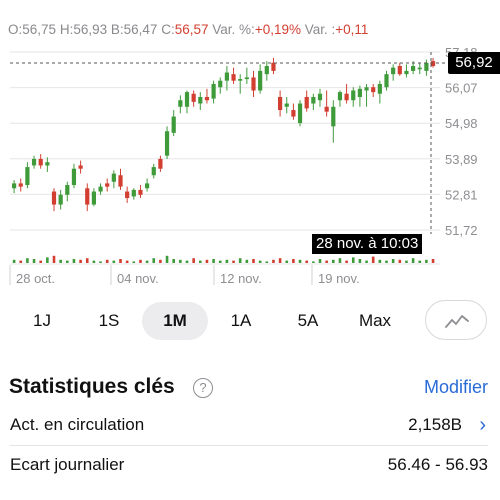 This screenshot has width=500, height=500. What do you see at coordinates (241, 320) in the screenshot?
I see `range-1a-button: 1A` at bounding box center [241, 320].